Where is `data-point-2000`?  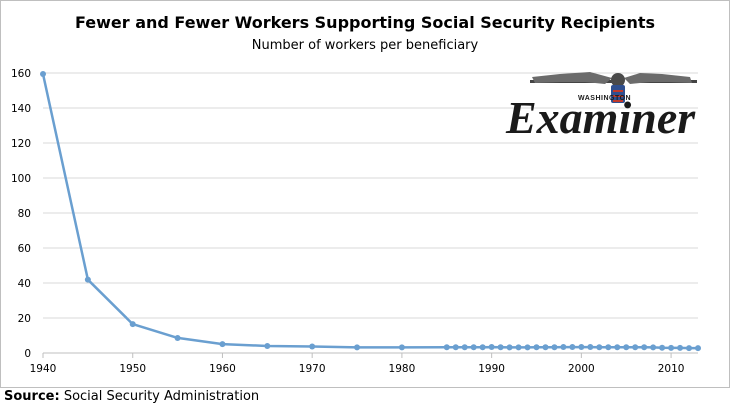 data-point-2000 is located at coordinates (581, 347).